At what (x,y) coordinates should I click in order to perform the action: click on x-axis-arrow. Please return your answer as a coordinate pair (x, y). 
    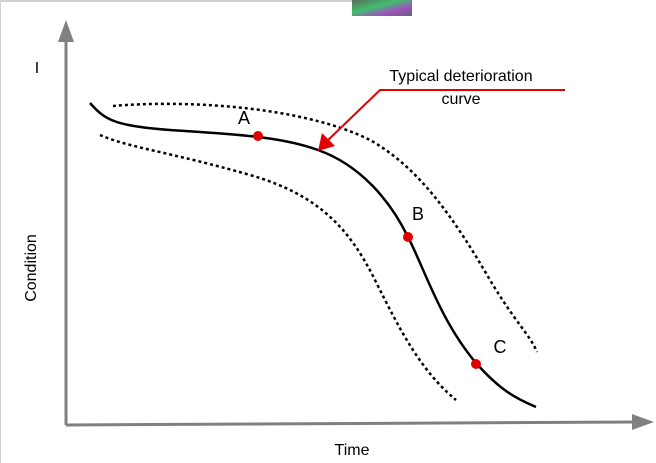
    Looking at the image, I should click on (643, 422).